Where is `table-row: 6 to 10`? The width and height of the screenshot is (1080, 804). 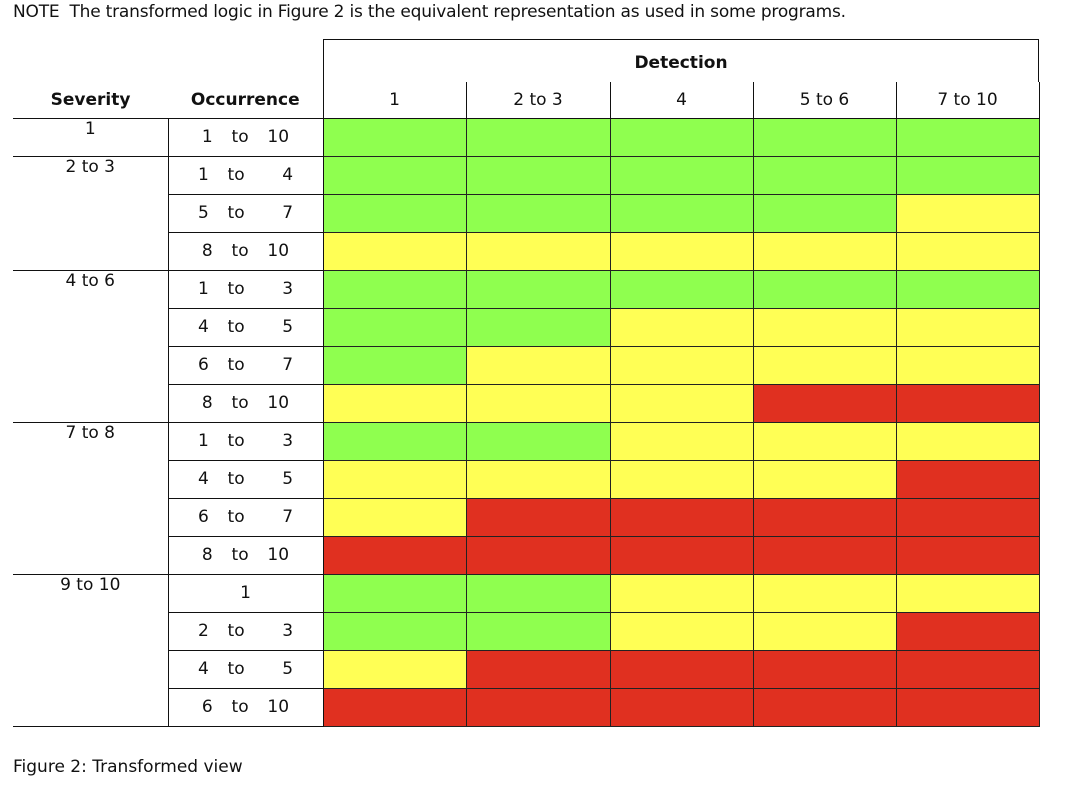 table-row: 6 to 10 is located at coordinates (526, 707).